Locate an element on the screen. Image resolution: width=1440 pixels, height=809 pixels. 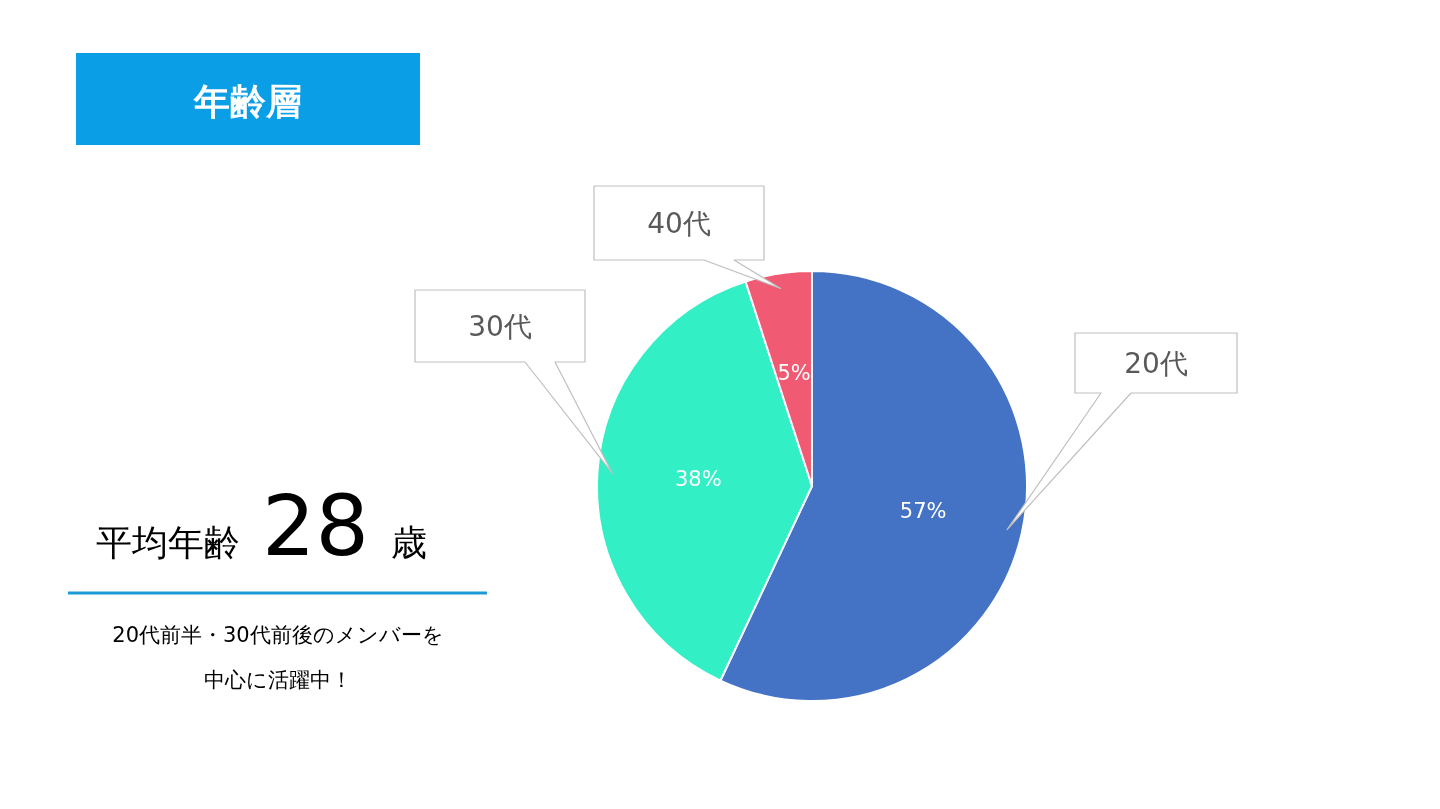
chart-title: 年齢層 is located at coordinates (247, 101).